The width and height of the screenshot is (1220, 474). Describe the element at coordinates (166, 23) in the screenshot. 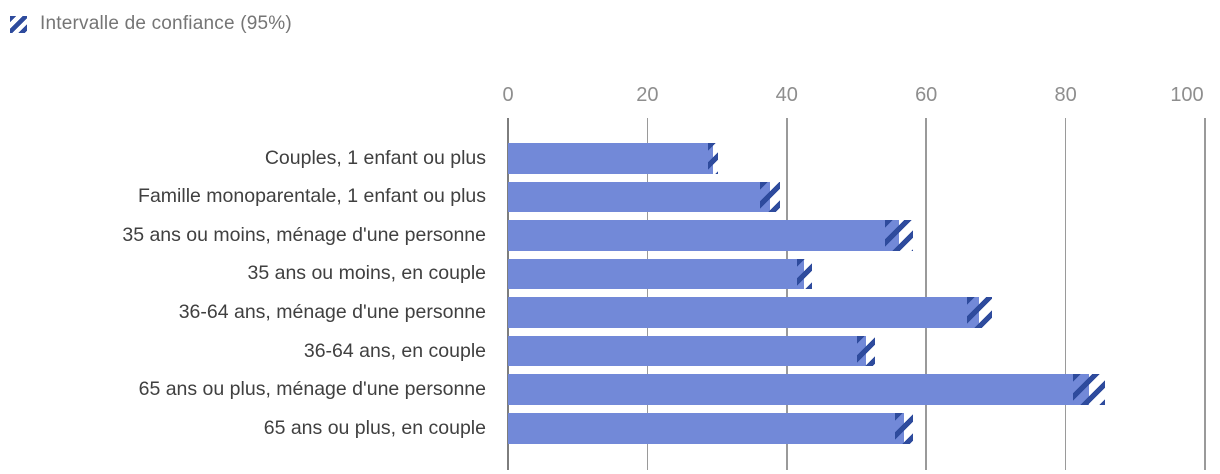

I see `legend-label: Intervalle de confiance (95%)` at that location.